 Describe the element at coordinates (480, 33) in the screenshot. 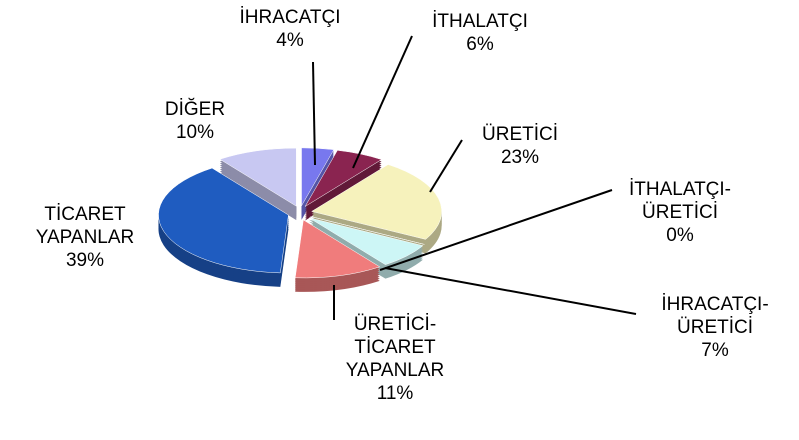

I see `slice-label: İTHALATÇI 6%` at that location.